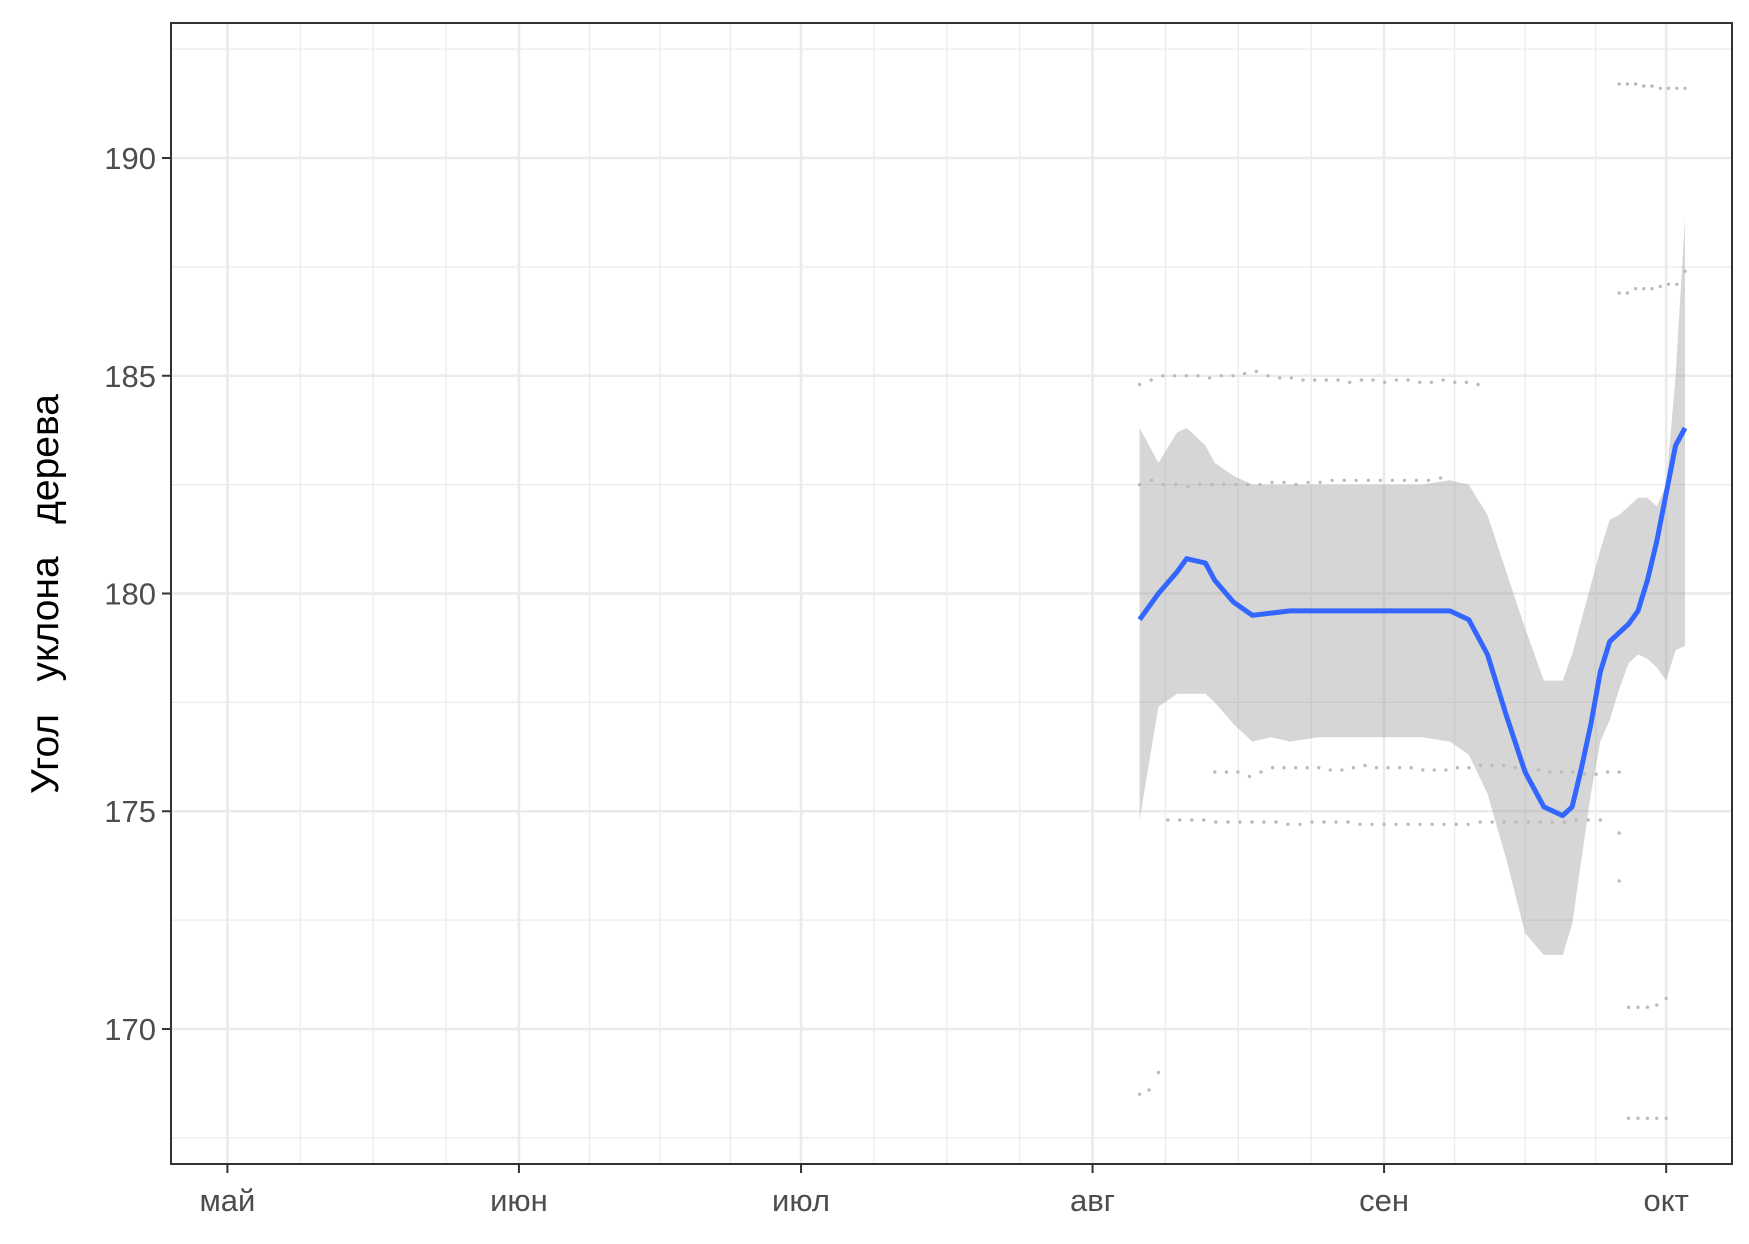 This screenshot has height=1244, width=1749. I want to click on y-tick-label: 180, so click(130, 594).